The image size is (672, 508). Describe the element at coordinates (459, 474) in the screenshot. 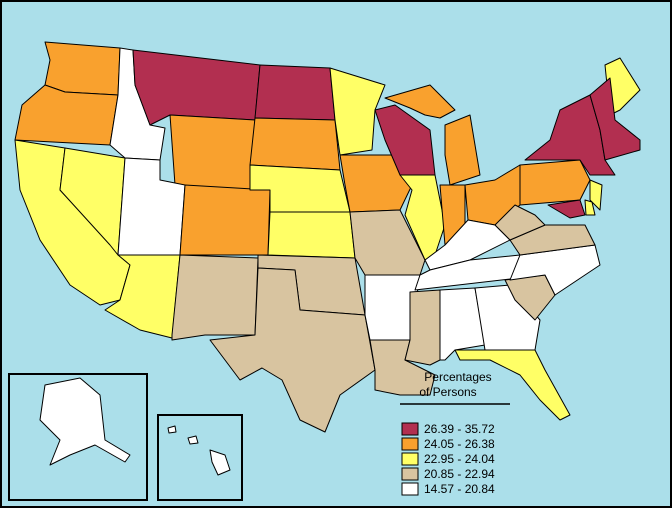

I see `legend-label: 20.85 - 22.94` at that location.